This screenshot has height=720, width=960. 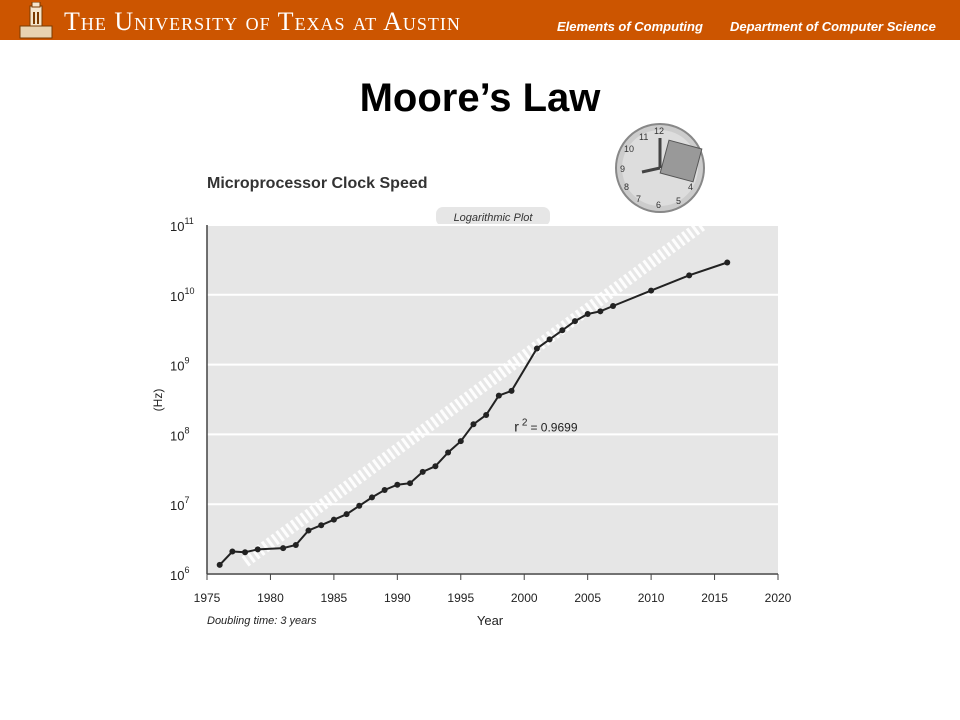 I want to click on x-tick-label: 2000, so click(x=524, y=598).